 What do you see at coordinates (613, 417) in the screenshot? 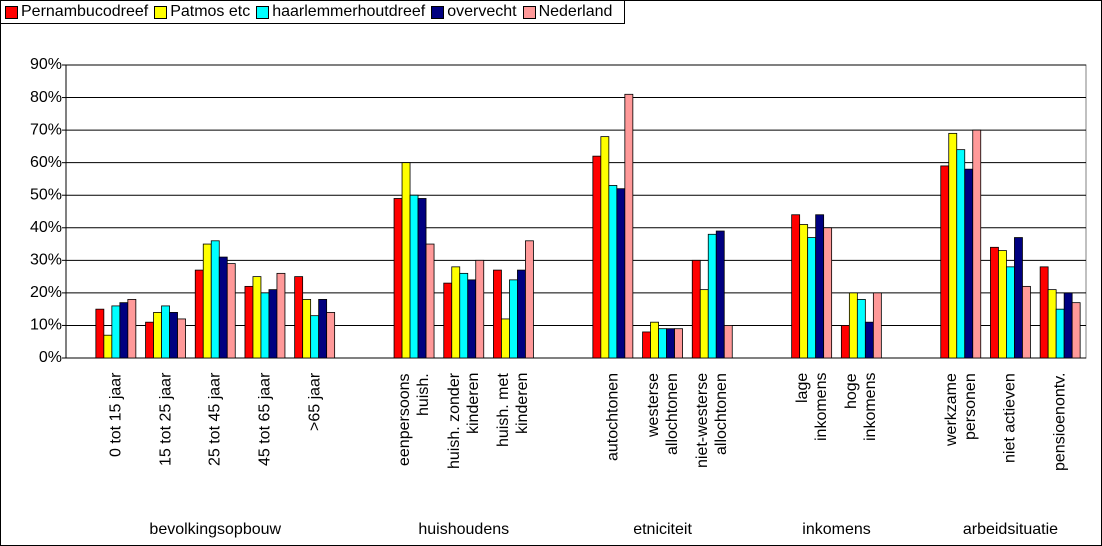
I see `x-tick-label: autochtonen` at bounding box center [613, 417].